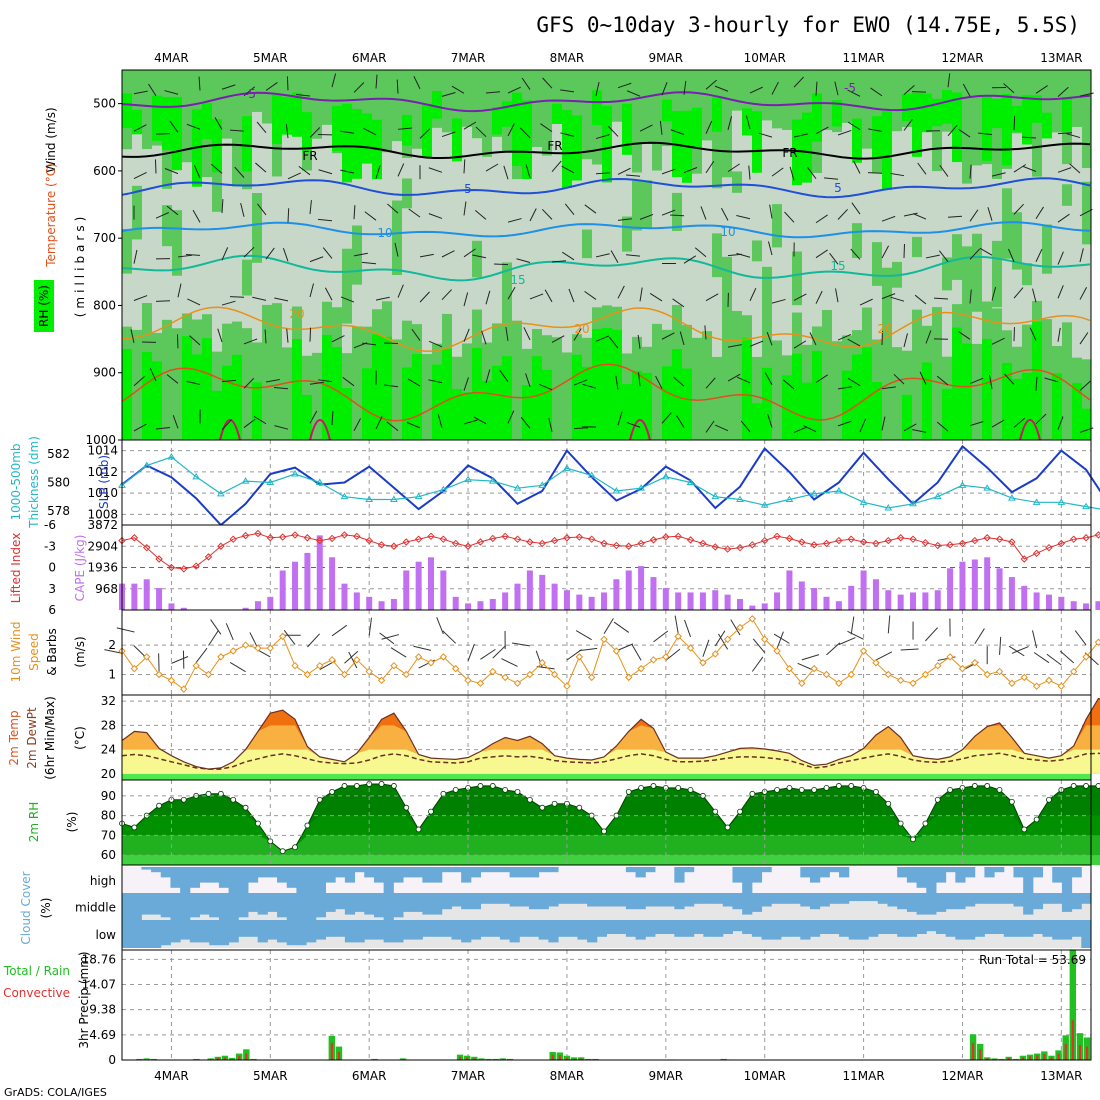 The width and height of the screenshot is (1100, 1100). Describe the element at coordinates (34, 652) in the screenshot. I see `wind10m-label-2: Speed` at that location.